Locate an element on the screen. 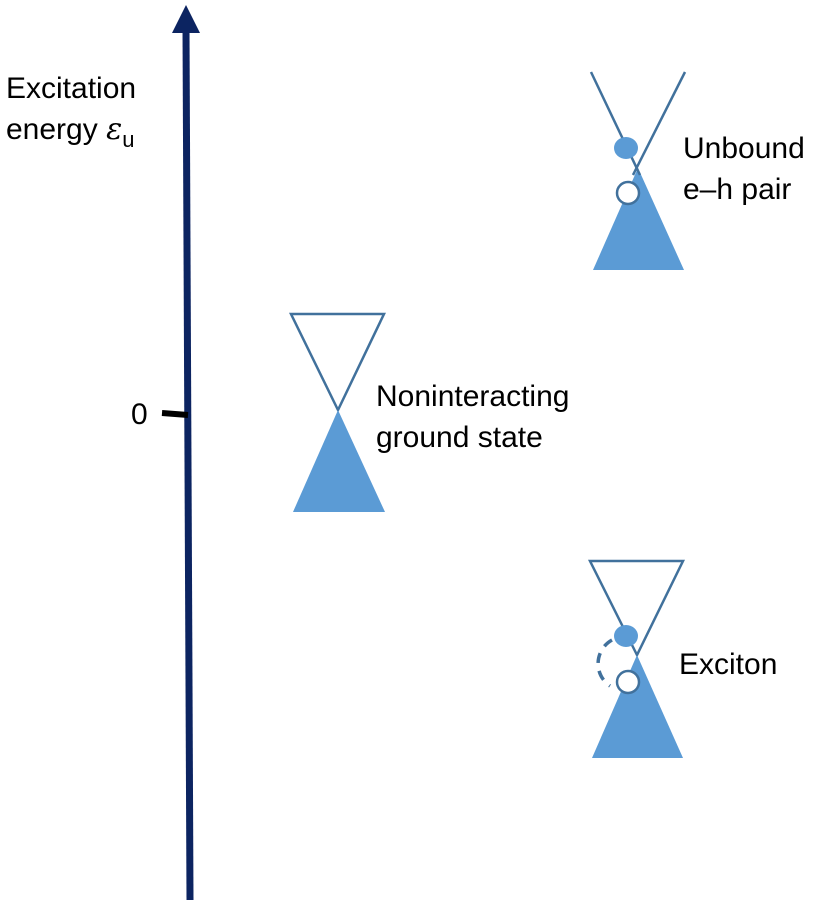  ground-state-label-line1: Noninteracting is located at coordinates (473, 396).